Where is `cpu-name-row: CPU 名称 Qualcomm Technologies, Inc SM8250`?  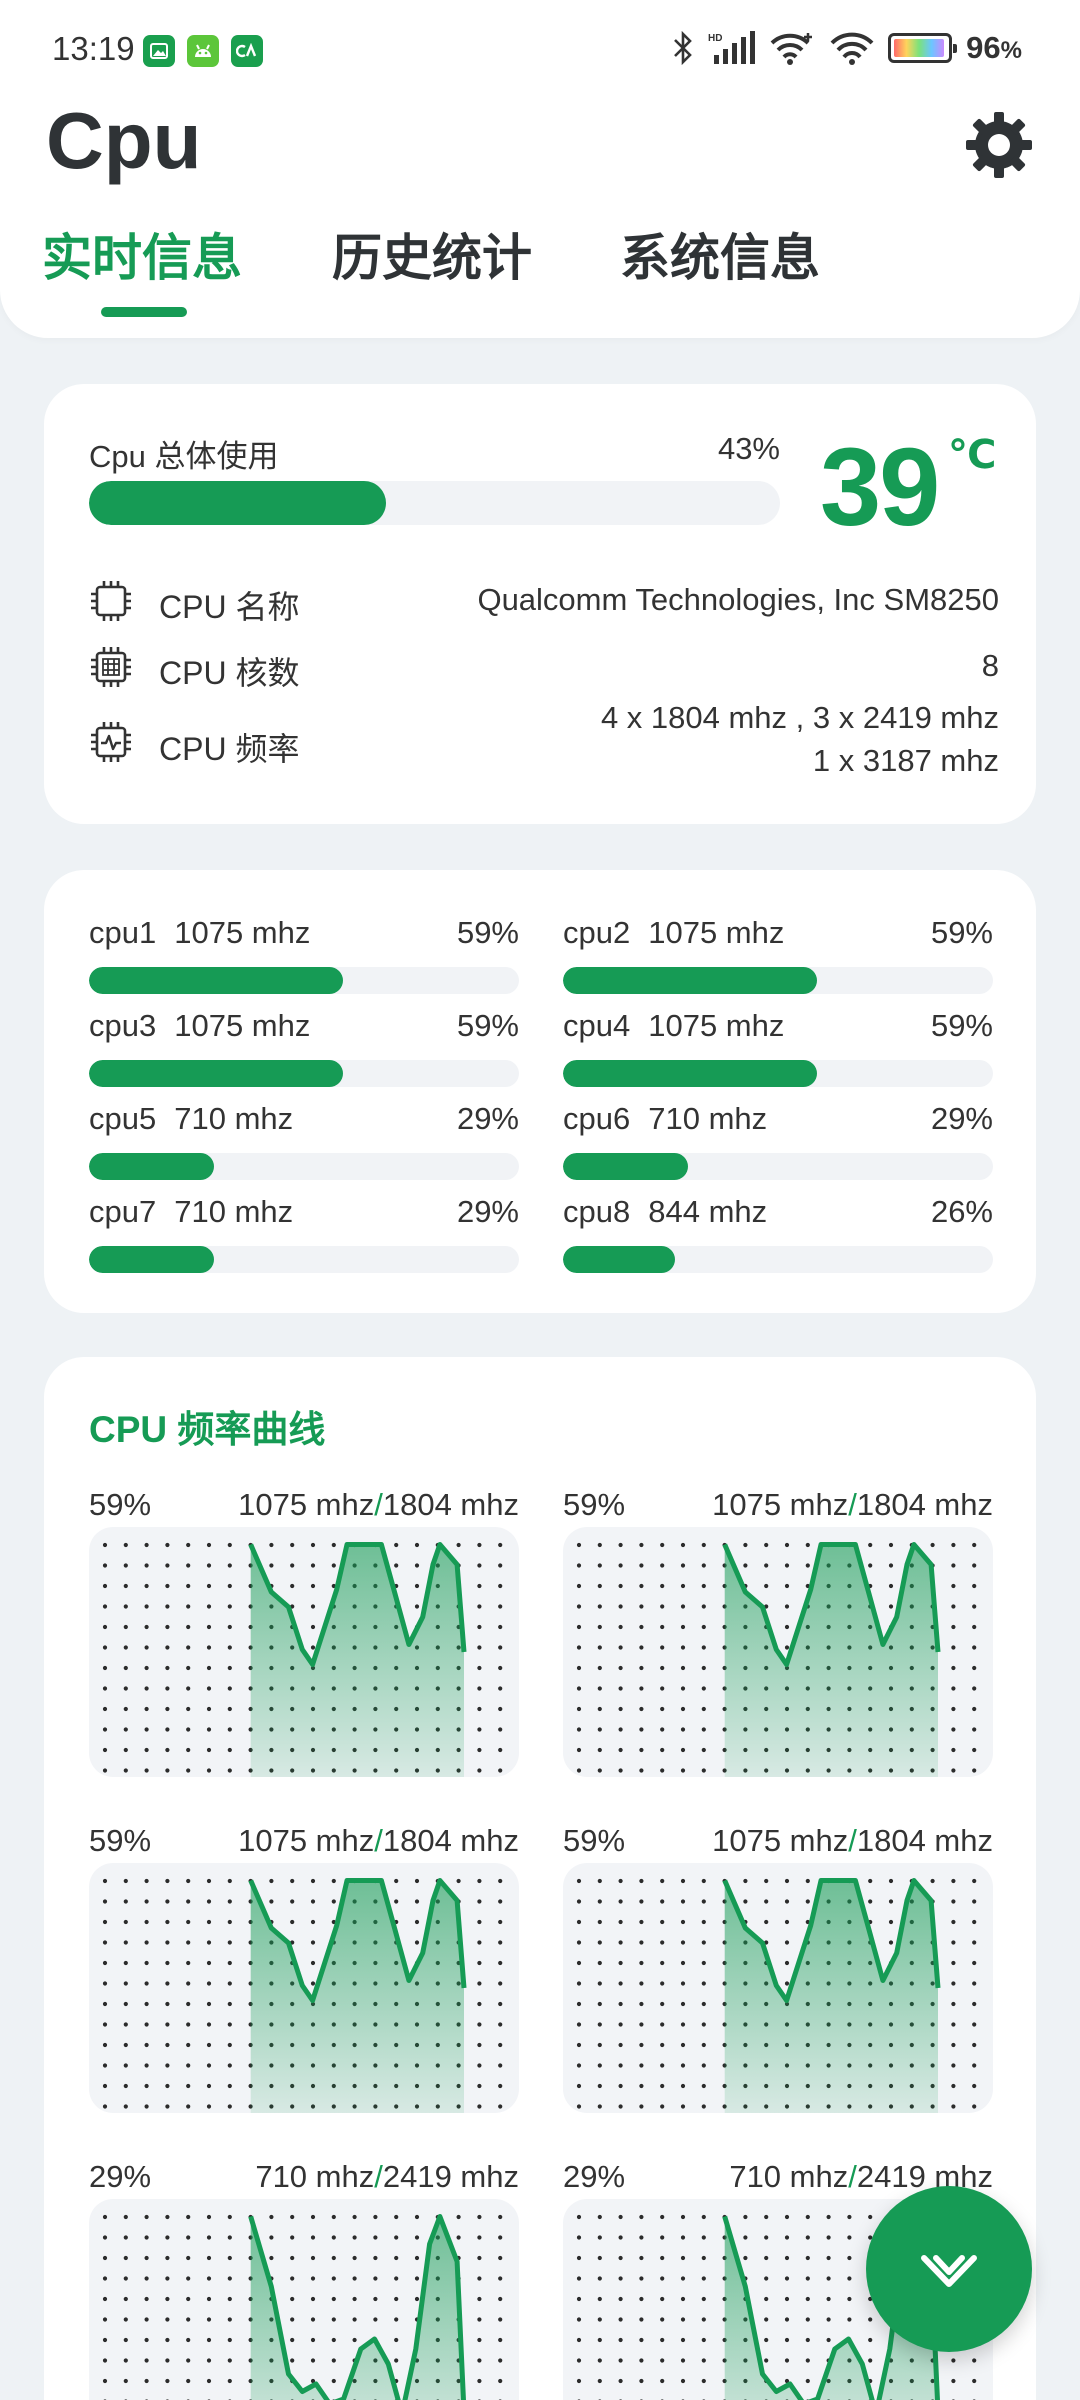 cpu-name-row: CPU 名称 Qualcomm Technologies, Inc SM8250 is located at coordinates (544, 601).